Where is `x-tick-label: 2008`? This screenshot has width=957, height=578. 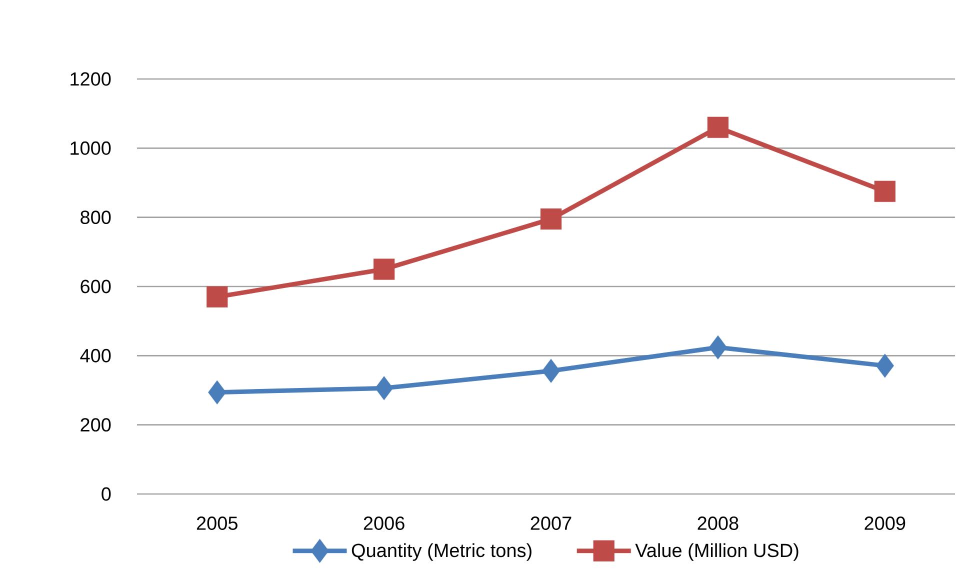 x-tick-label: 2008 is located at coordinates (718, 523).